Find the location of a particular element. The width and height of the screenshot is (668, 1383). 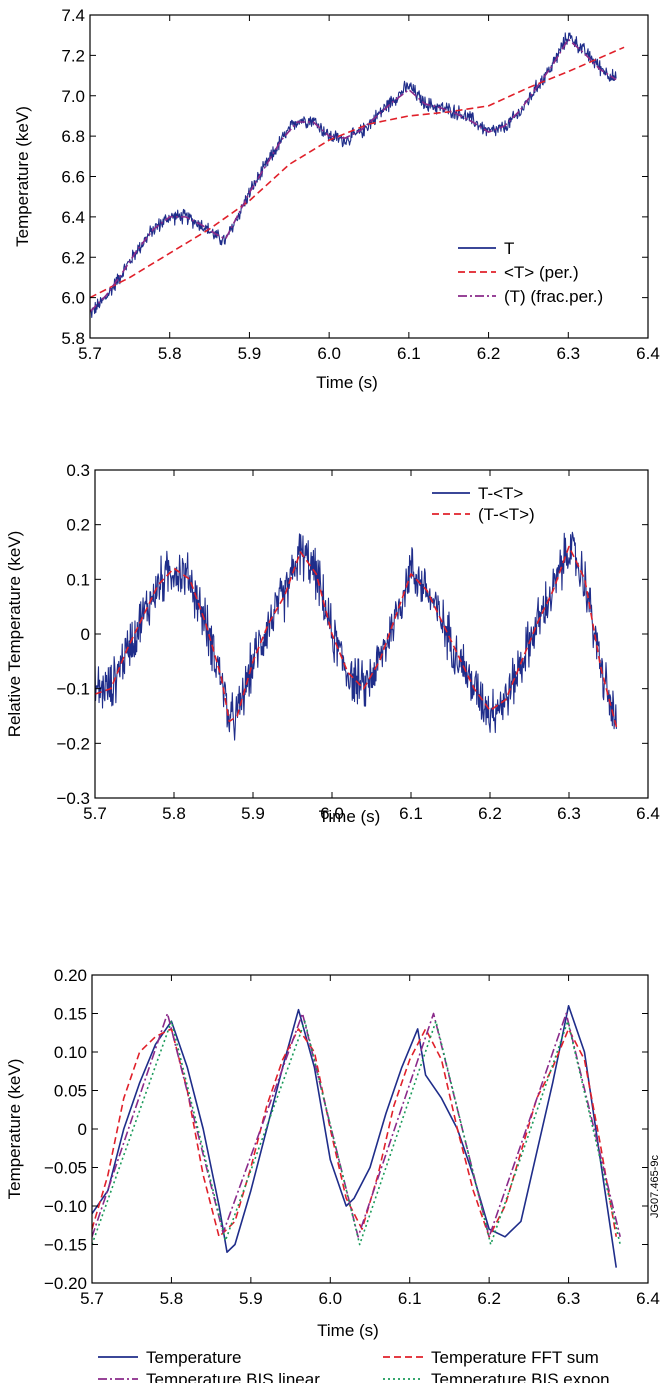

legend: T <T> (per.) (T) (frac.per.) is located at coordinates (530, 272).